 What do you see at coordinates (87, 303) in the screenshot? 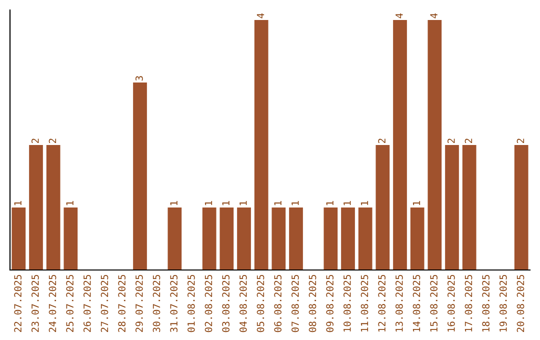
I see `x-tick-label: 26.07.2025` at bounding box center [87, 303].